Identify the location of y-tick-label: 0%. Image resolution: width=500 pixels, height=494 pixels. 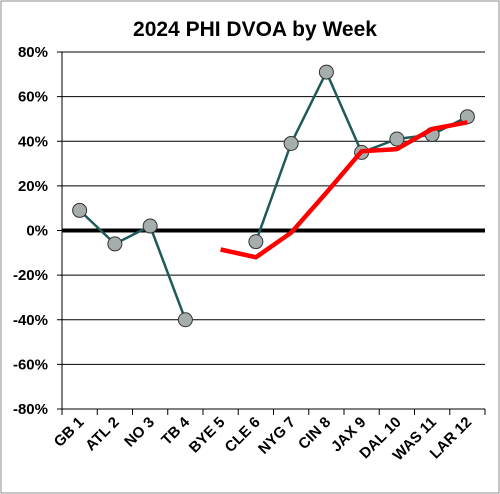
(37, 231).